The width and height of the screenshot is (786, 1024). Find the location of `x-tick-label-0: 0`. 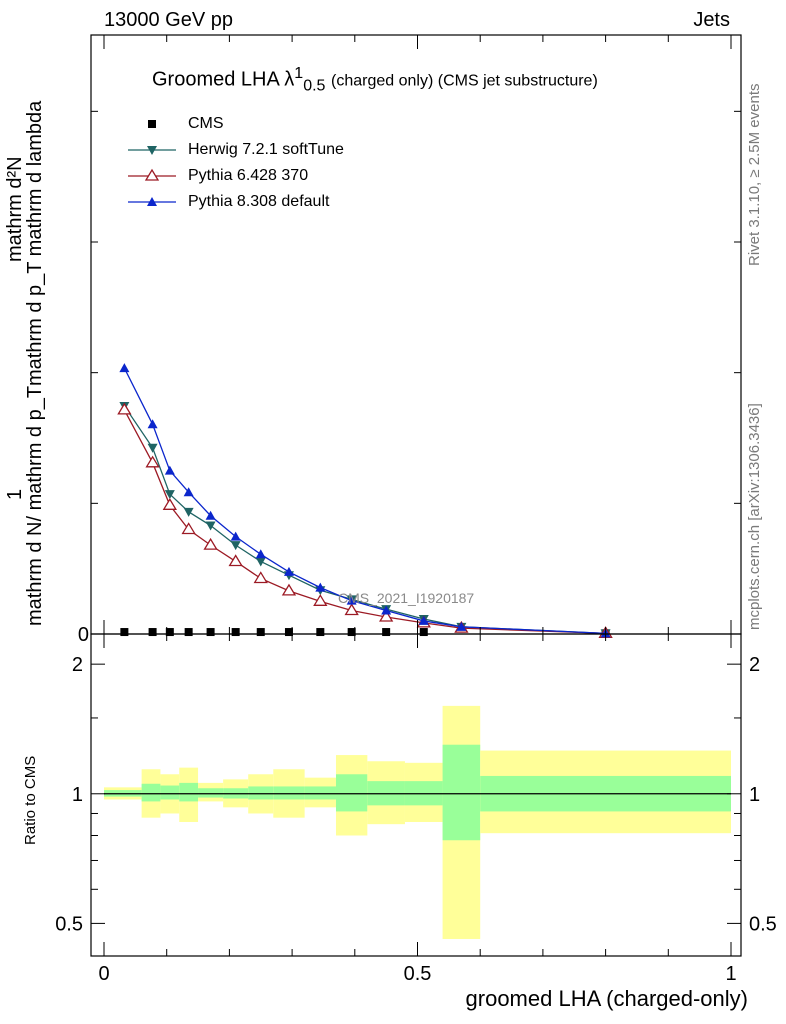

x-tick-label-0: 0 is located at coordinates (103, 974).